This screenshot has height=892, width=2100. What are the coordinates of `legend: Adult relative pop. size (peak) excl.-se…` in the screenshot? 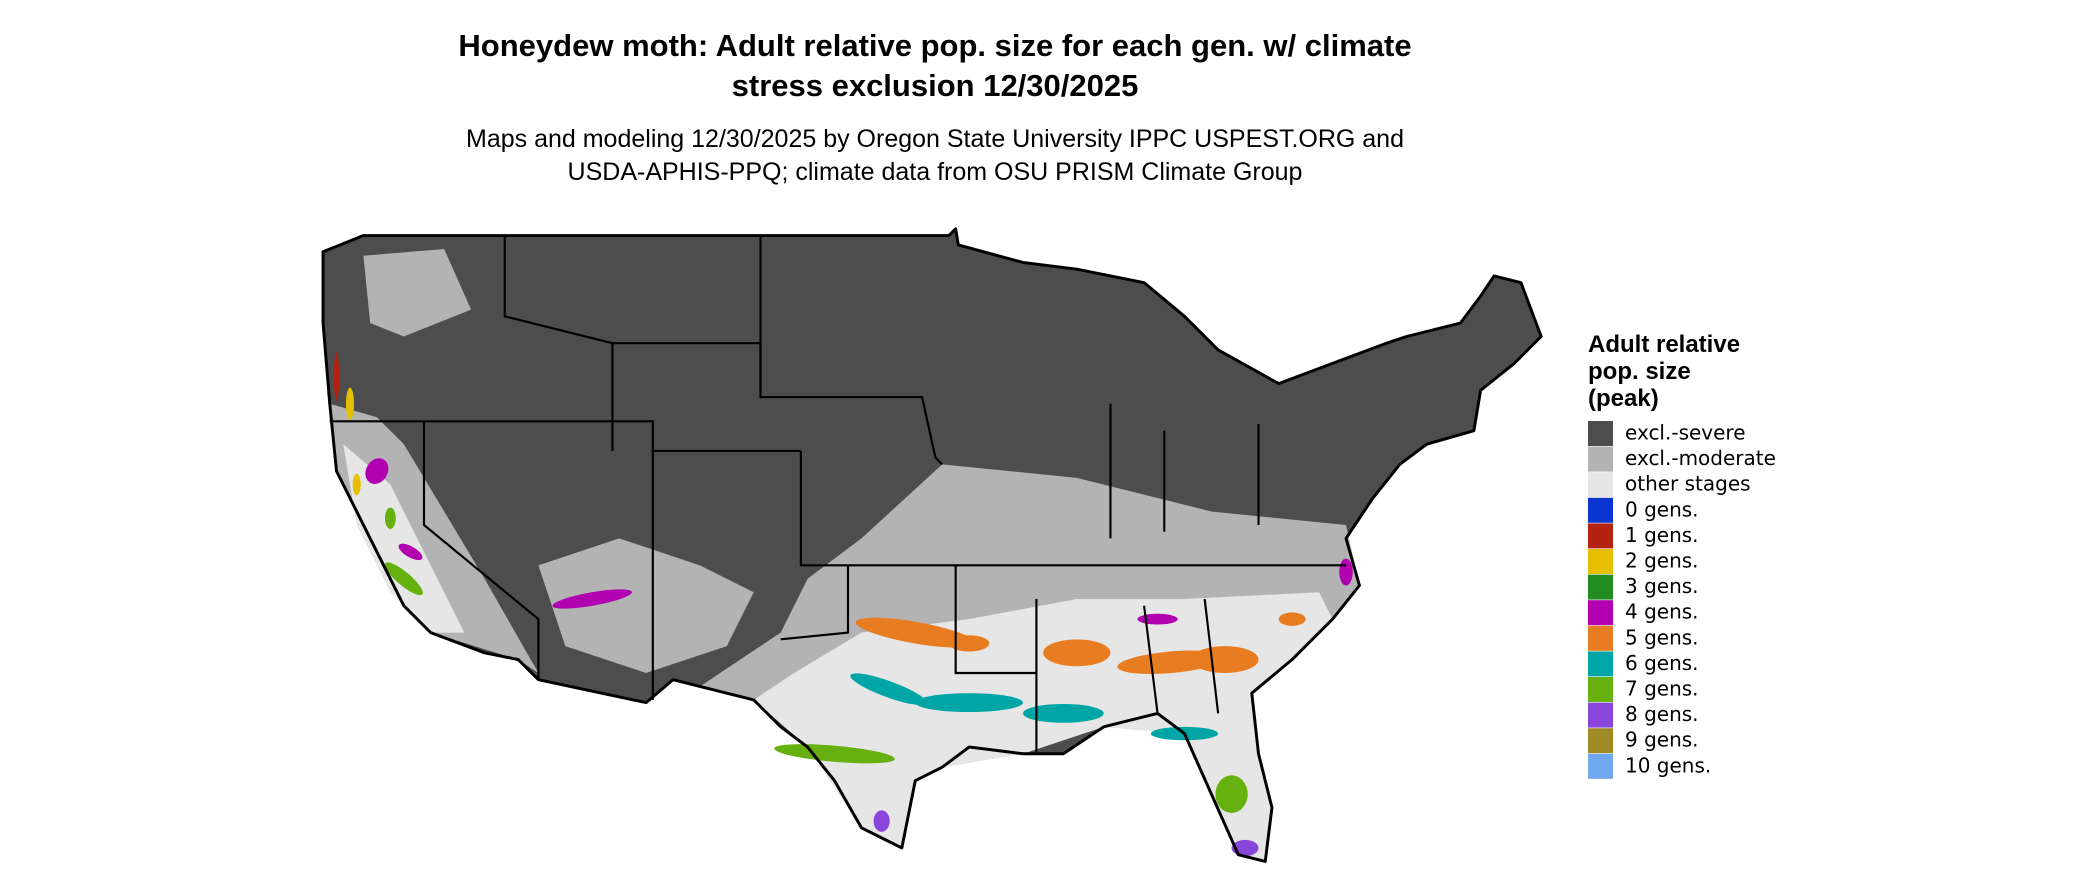 It's located at (1682, 555).